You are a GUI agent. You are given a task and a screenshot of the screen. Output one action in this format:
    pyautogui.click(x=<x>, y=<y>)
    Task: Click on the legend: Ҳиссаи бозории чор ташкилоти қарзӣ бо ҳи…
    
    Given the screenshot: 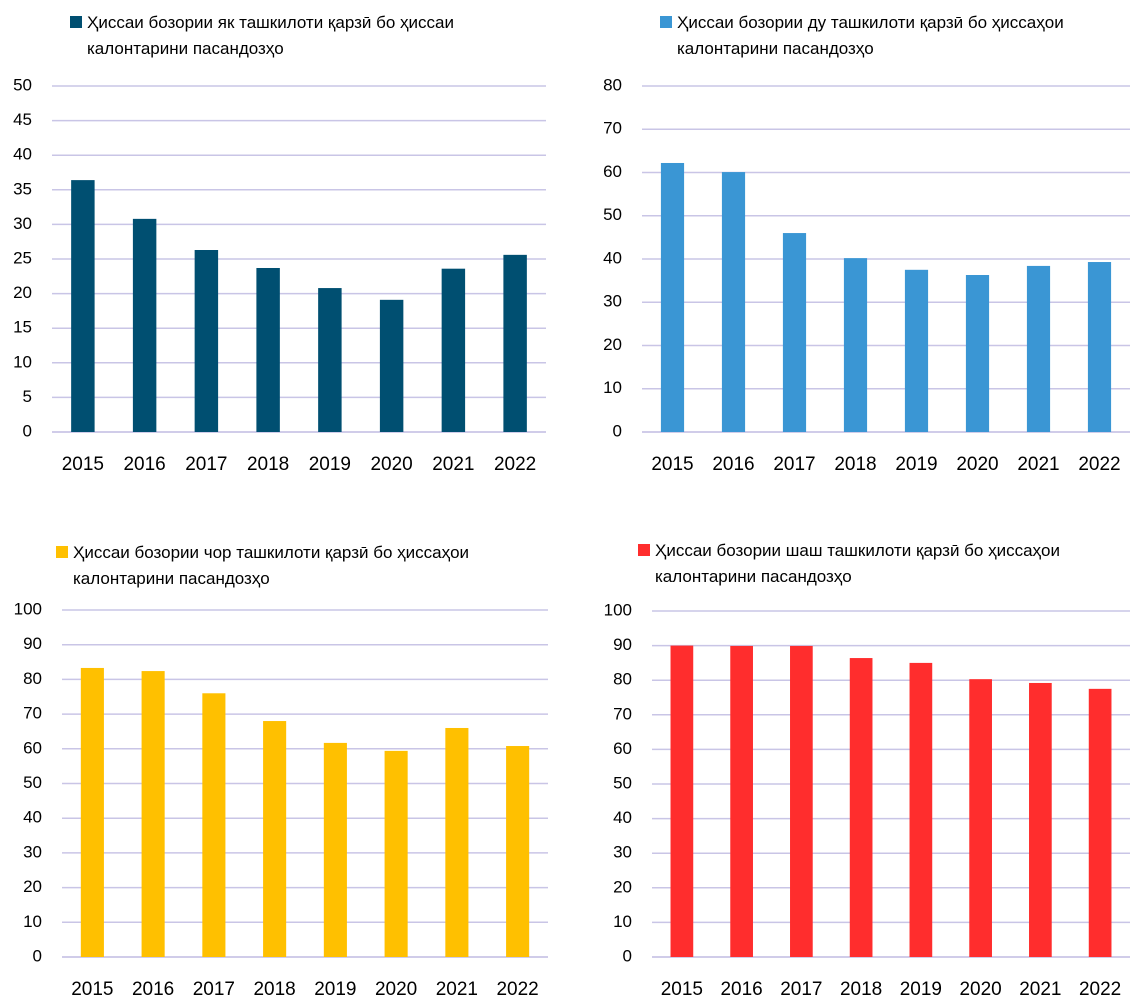 What is the action you would take?
    pyautogui.click(x=301, y=566)
    